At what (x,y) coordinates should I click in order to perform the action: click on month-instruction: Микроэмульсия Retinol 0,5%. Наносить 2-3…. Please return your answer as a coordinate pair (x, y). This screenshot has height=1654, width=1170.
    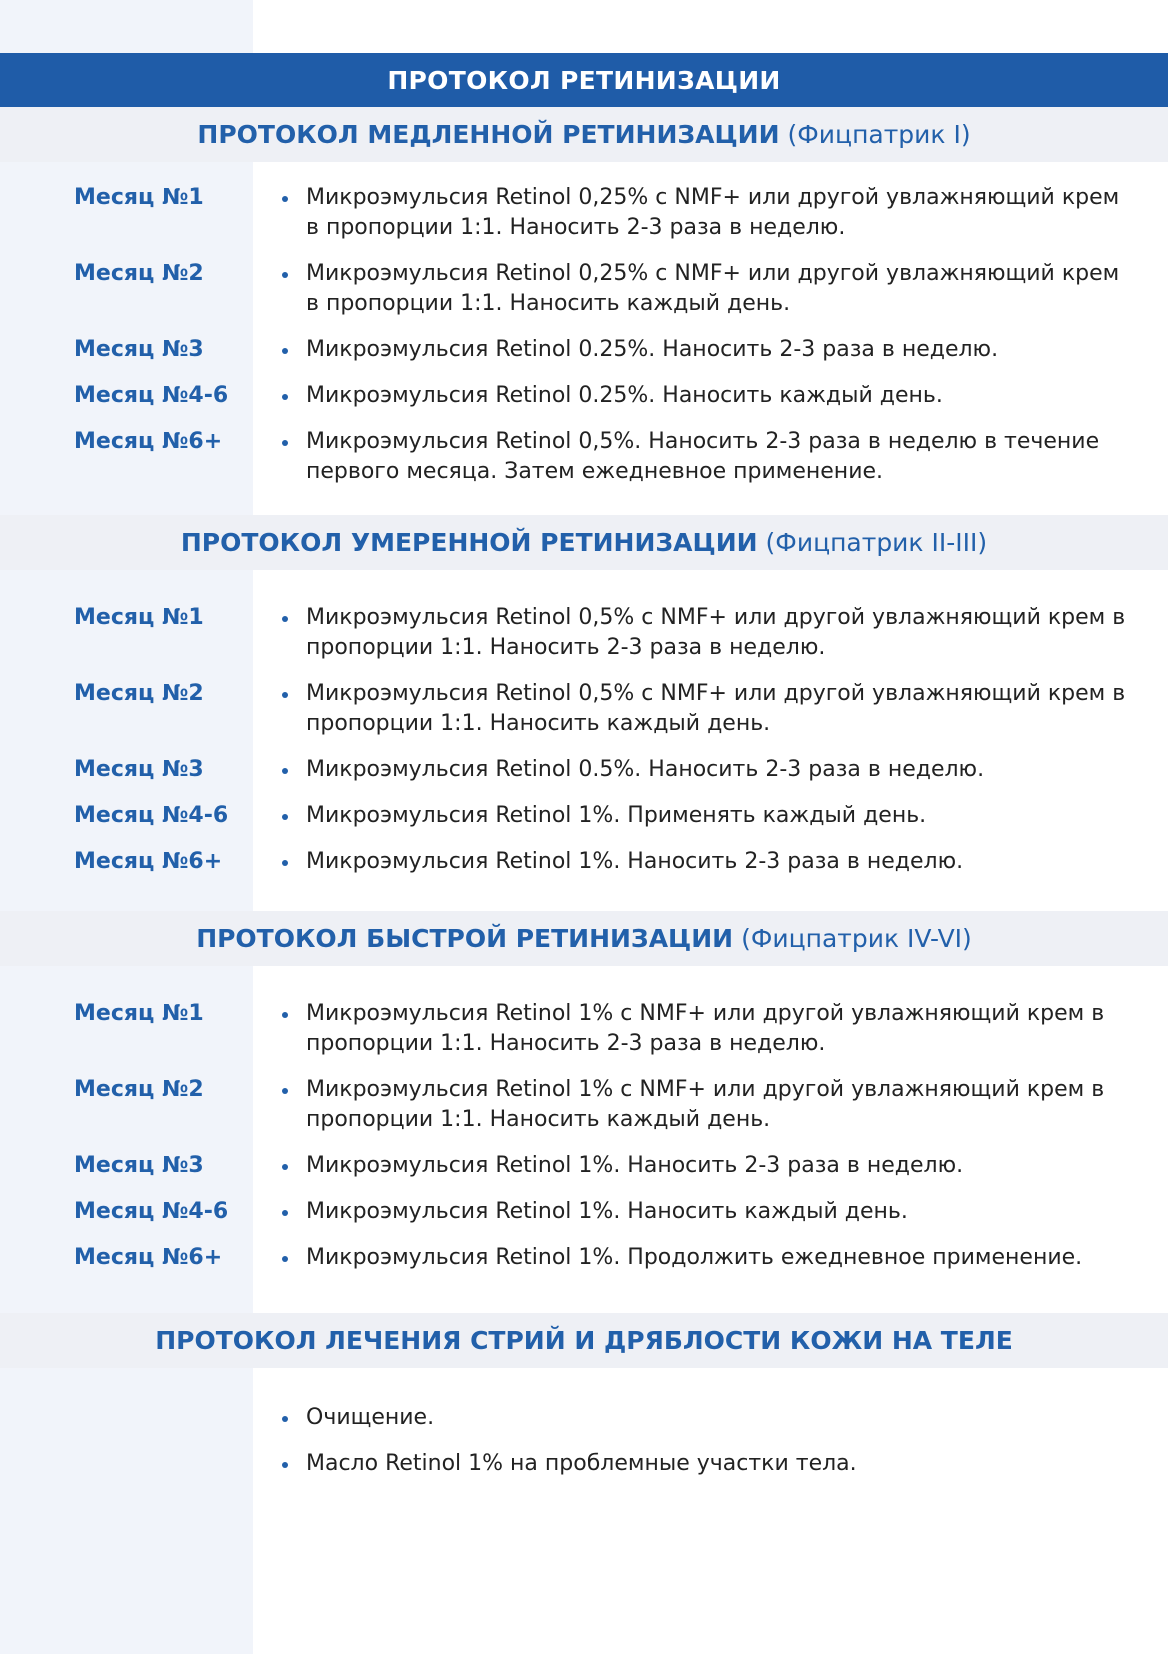
    Looking at the image, I should click on (704, 457).